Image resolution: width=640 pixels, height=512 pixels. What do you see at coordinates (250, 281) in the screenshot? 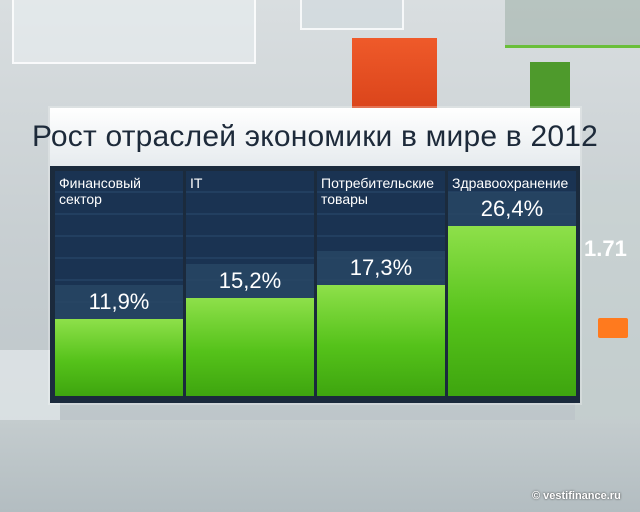
I see `data-label: 15,2%` at bounding box center [250, 281].